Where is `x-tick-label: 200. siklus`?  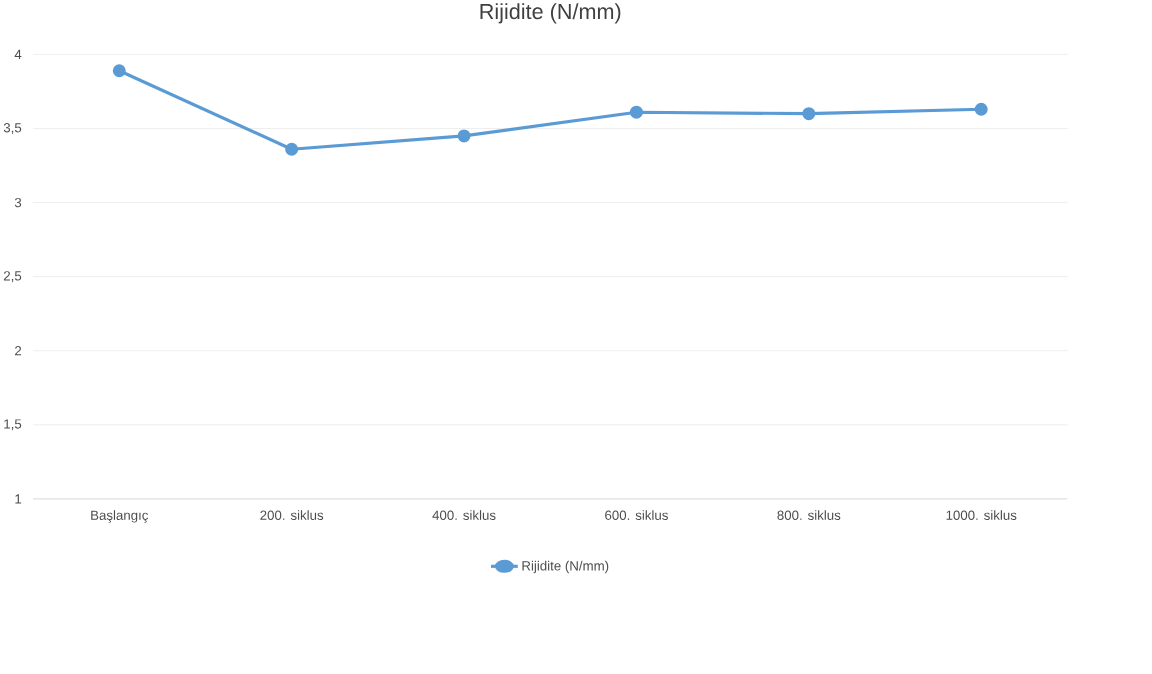 x-tick-label: 200. siklus is located at coordinates (292, 515).